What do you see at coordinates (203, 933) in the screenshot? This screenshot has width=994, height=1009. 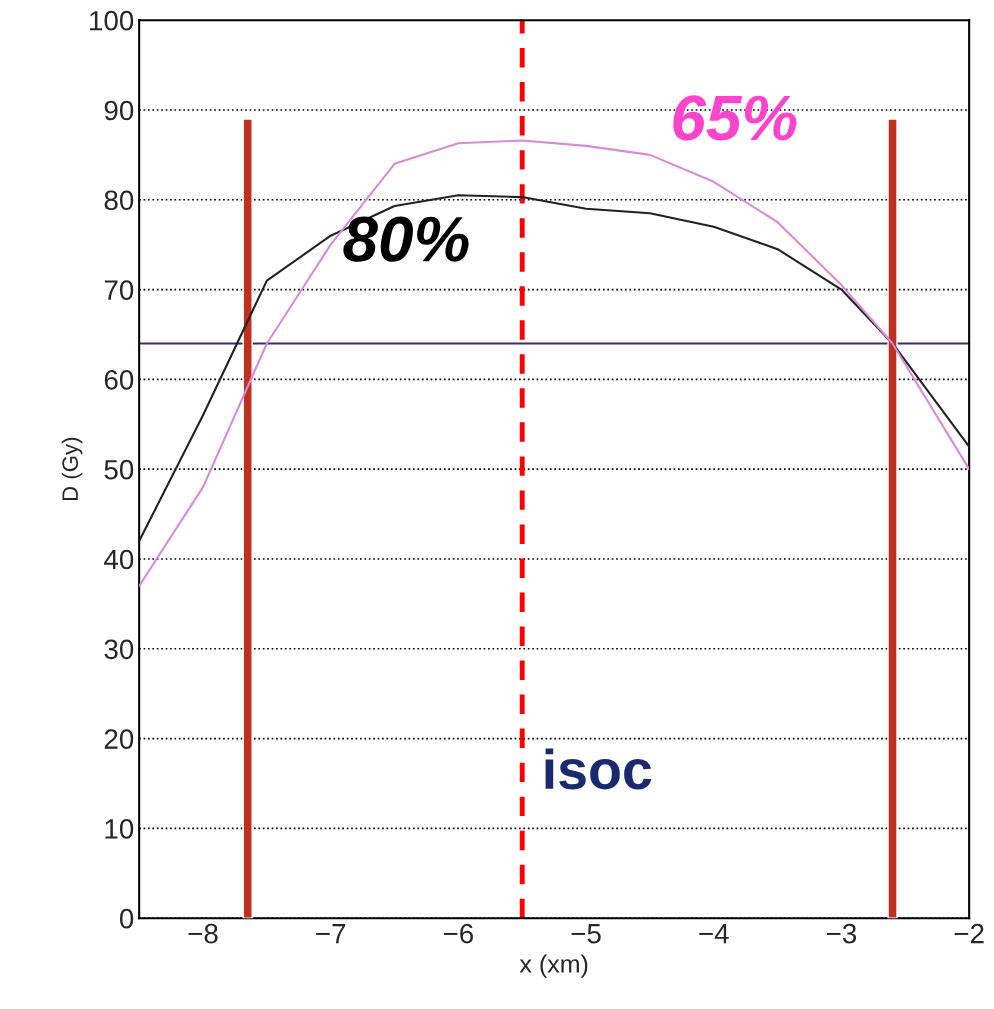 I see `x-tick-label: −8` at bounding box center [203, 933].